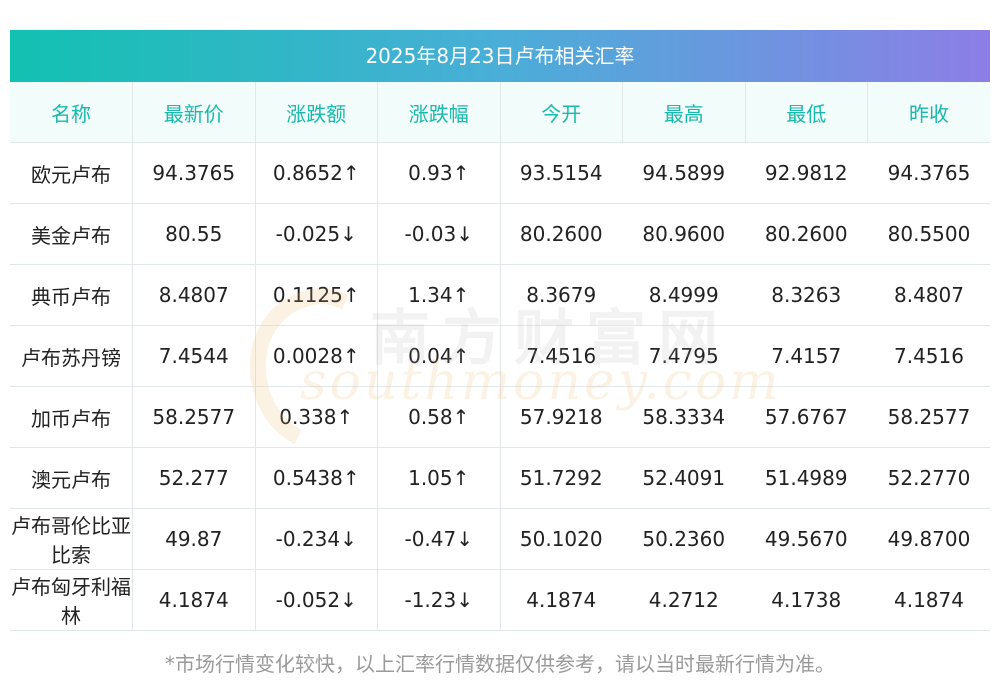 The width and height of the screenshot is (1000, 698). Describe the element at coordinates (928, 600) in the screenshot. I see `cell-prev: 4.1874` at that location.